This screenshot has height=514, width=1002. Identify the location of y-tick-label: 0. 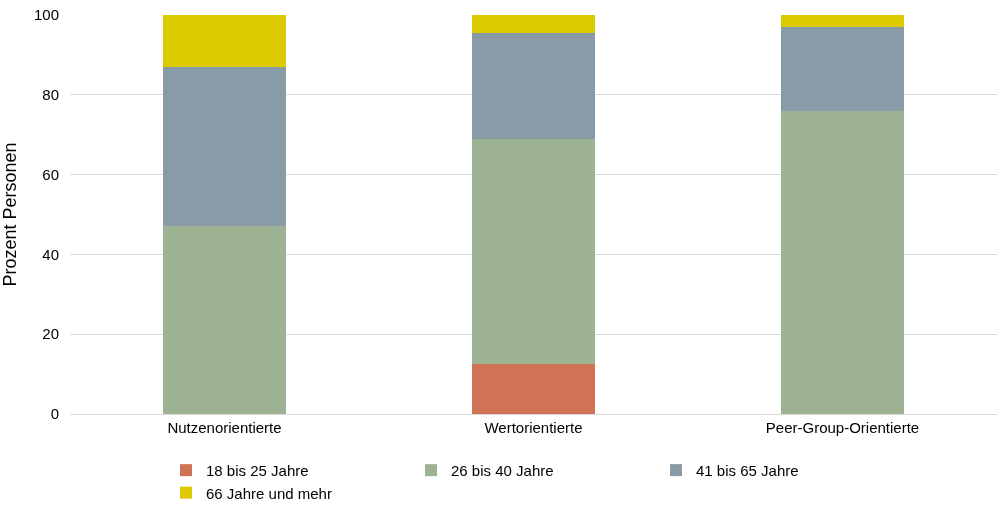
(54, 414).